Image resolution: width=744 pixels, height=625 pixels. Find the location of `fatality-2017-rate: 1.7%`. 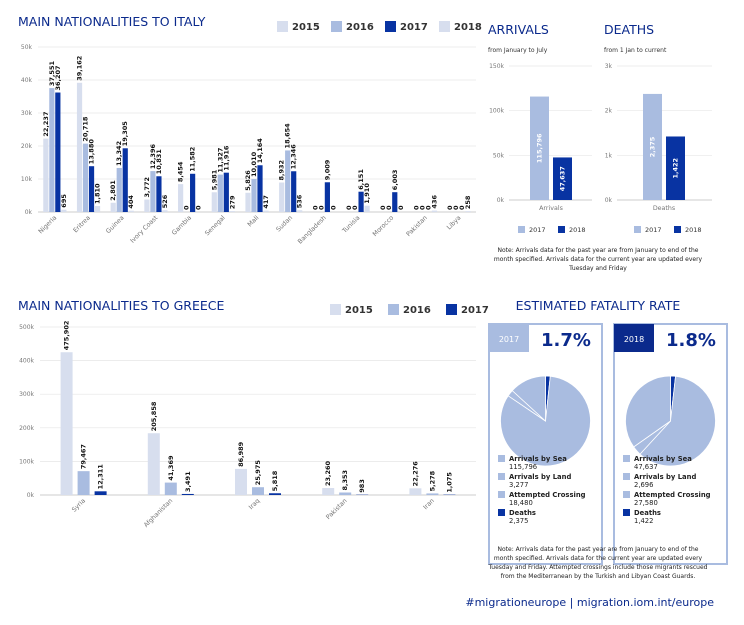

fatality-2017-rate: 1.7% is located at coordinates (566, 340).